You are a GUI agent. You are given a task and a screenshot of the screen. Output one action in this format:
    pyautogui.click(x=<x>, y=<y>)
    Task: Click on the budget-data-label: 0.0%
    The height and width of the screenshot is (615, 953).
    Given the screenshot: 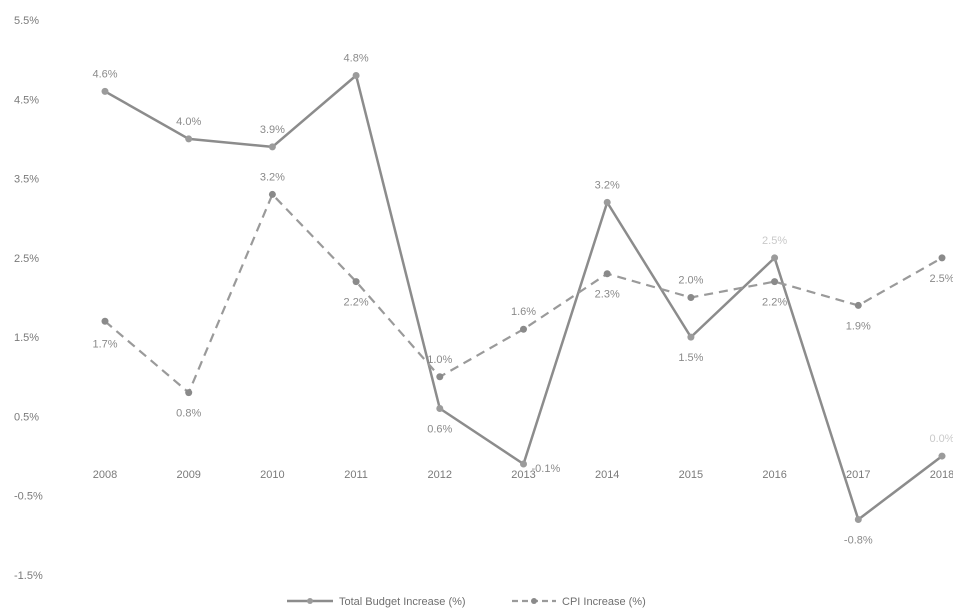 What is the action you would take?
    pyautogui.click(x=941, y=439)
    